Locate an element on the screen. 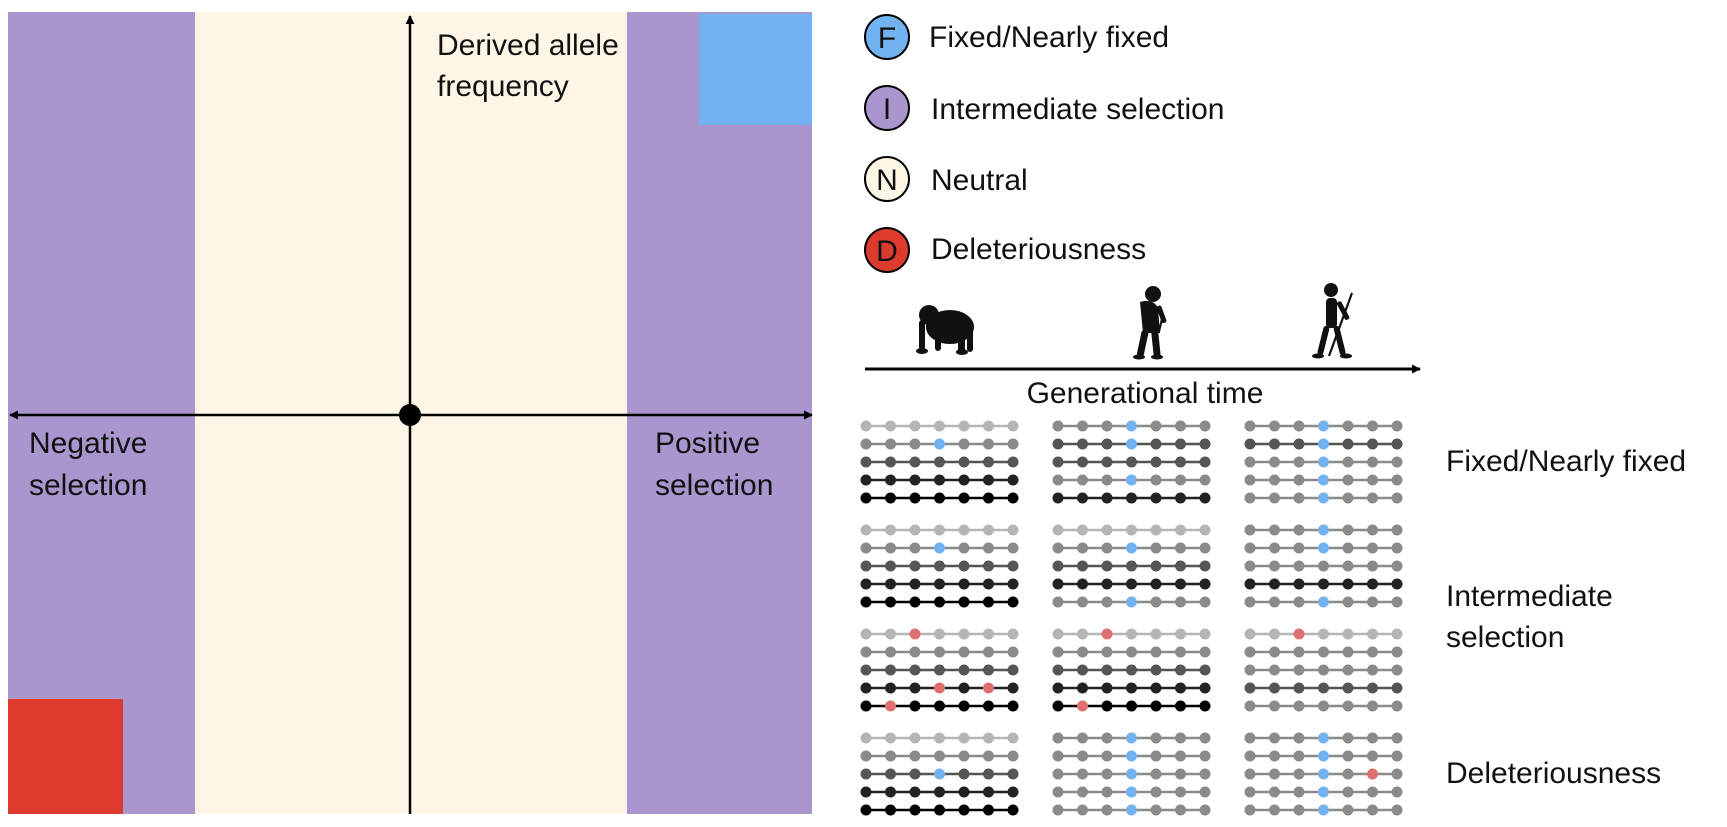 The image size is (1727, 827). y-axis-label-line2: frequency is located at coordinates (503, 86).